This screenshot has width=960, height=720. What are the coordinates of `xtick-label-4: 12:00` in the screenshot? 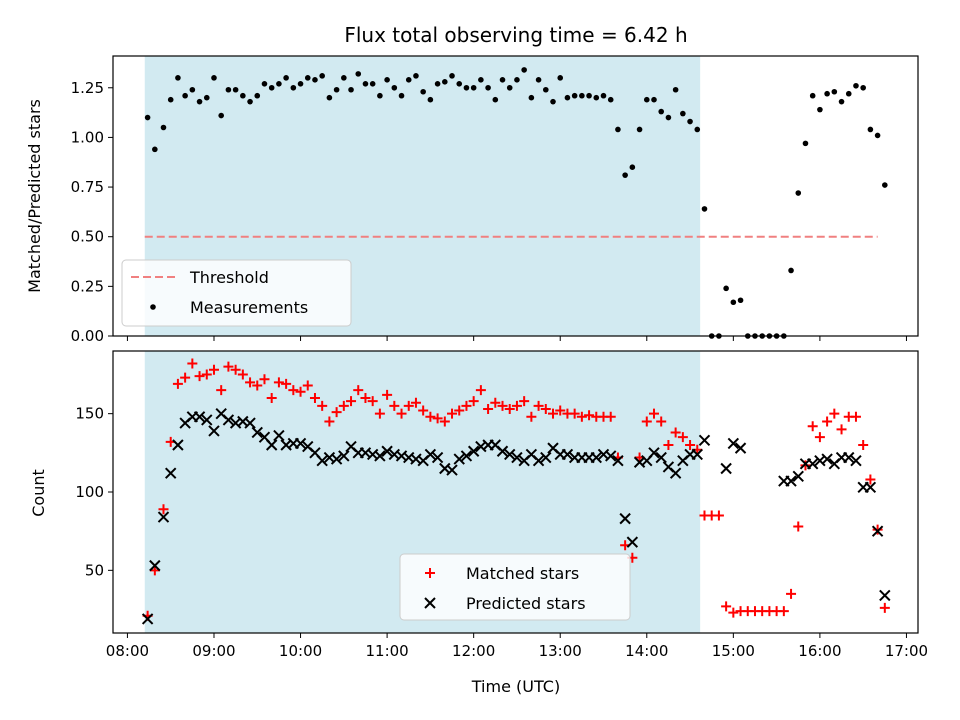 It's located at (473, 651).